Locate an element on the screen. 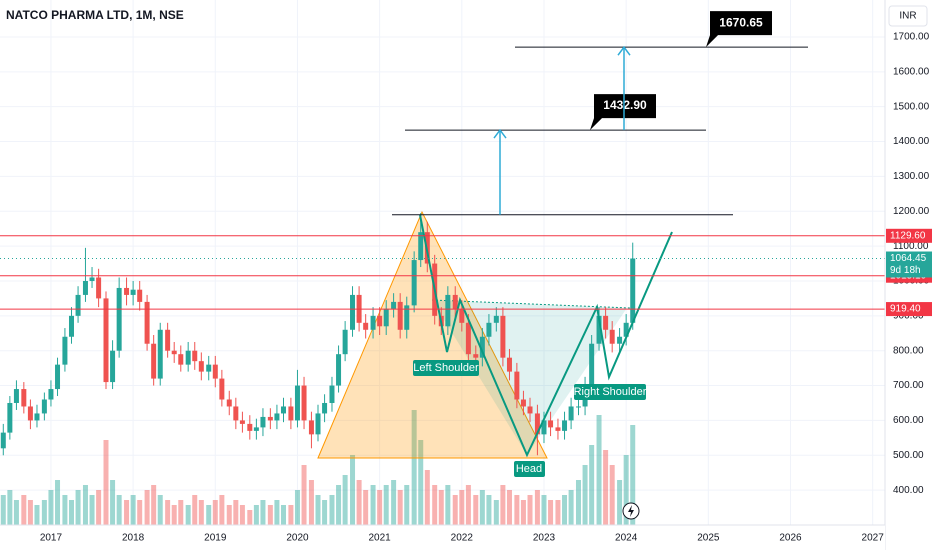  x-tick-label: 2023 is located at coordinates (544, 538).